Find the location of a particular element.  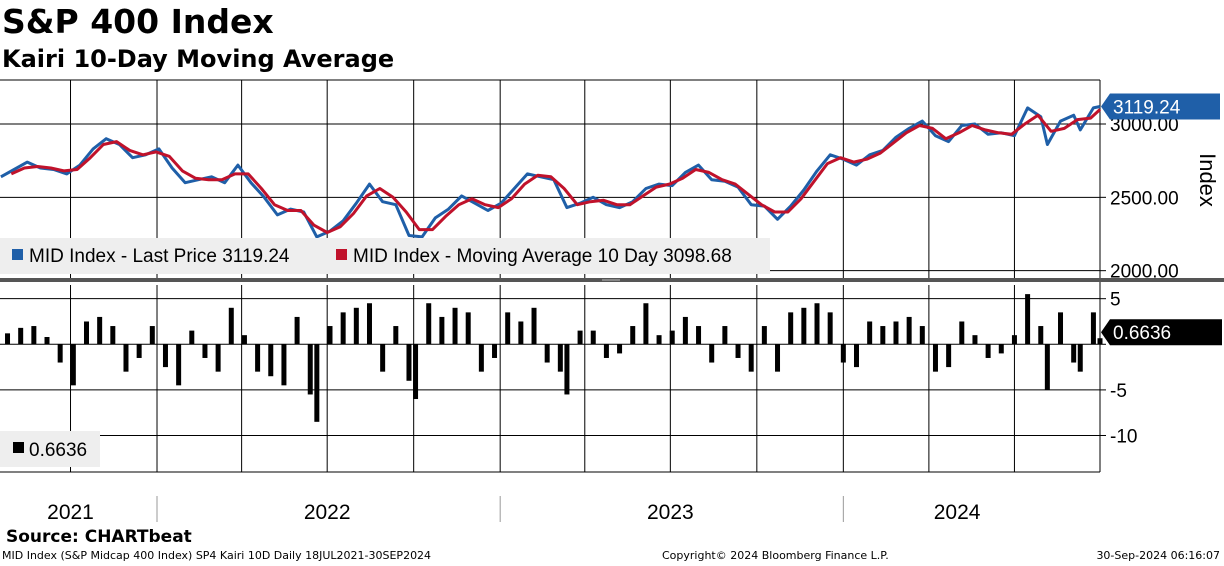

last-price-flag is located at coordinates (1160, 106).